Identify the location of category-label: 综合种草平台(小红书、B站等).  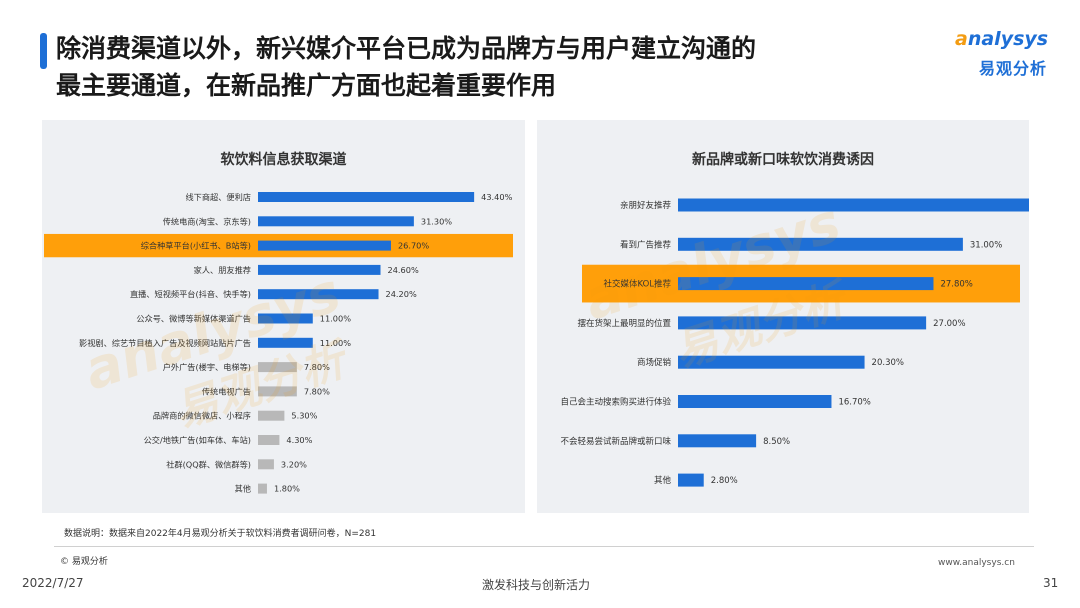
(196, 246).